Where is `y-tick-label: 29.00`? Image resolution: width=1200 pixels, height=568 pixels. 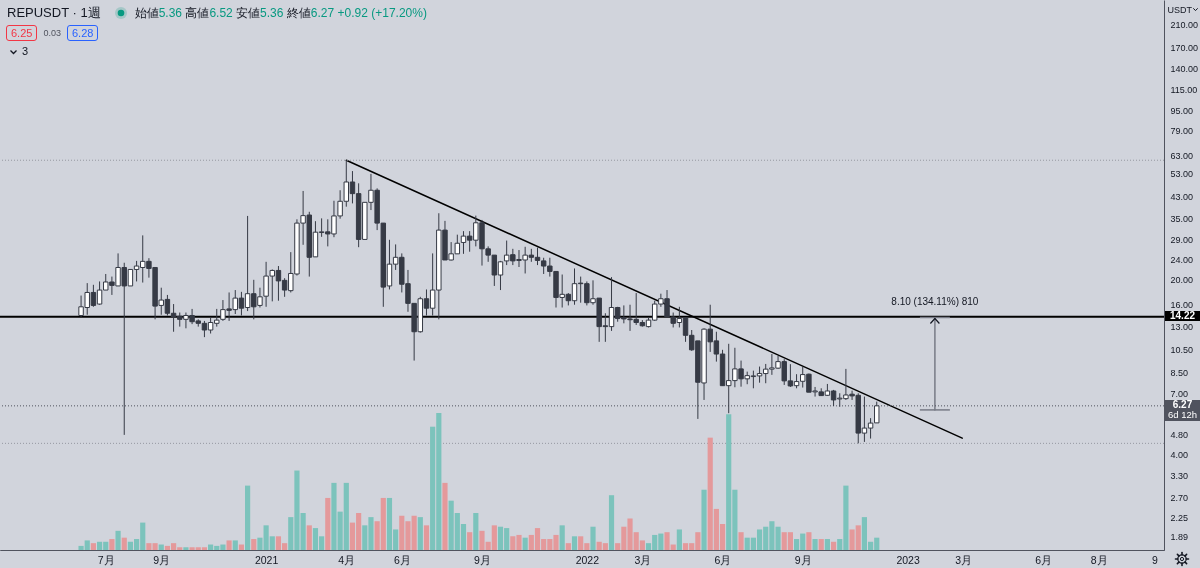
y-tick-label: 29.00 is located at coordinates (1182, 239).